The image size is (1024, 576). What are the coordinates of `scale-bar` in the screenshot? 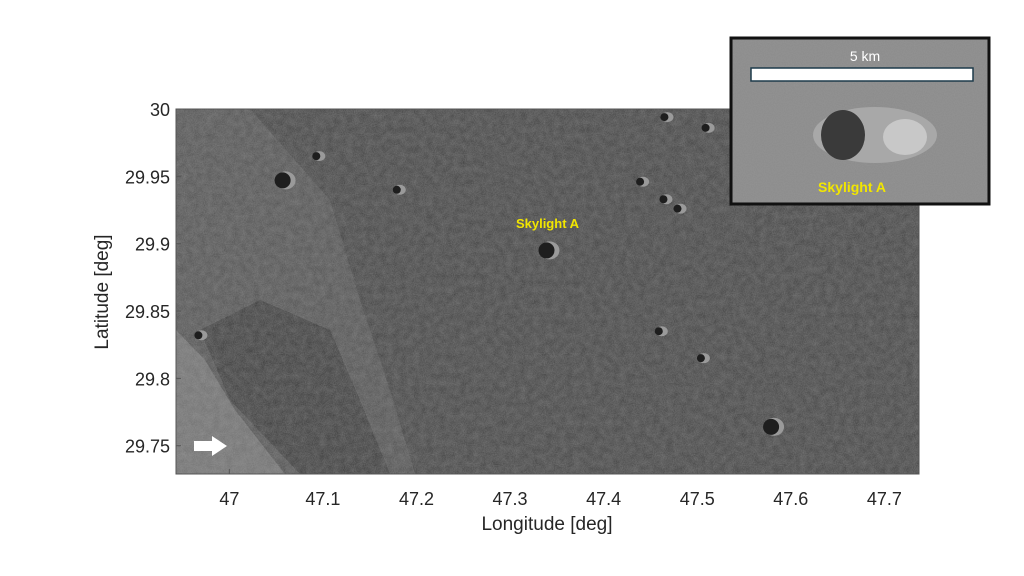 It's located at (862, 74).